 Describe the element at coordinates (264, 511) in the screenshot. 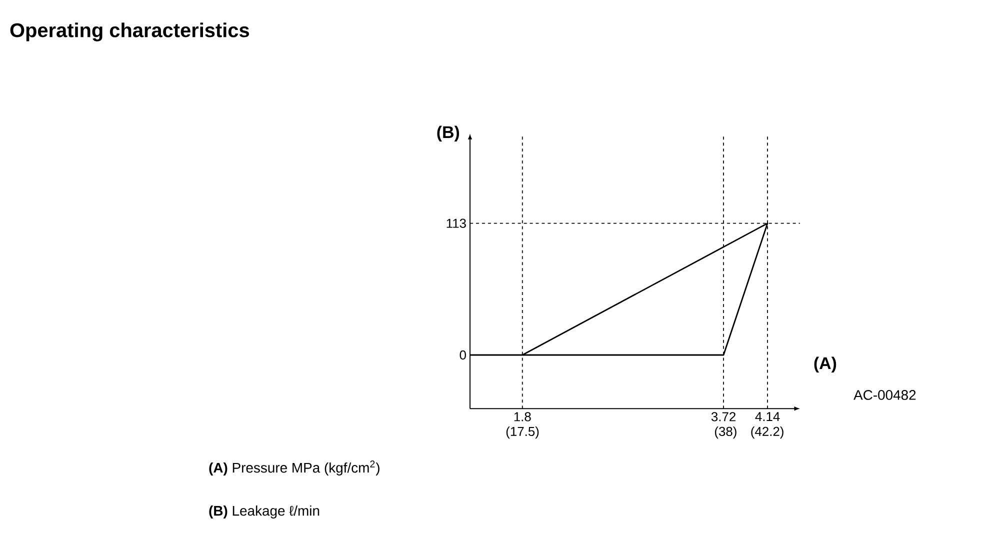

I see `text: (B) Leakage ℓ/min` at that location.